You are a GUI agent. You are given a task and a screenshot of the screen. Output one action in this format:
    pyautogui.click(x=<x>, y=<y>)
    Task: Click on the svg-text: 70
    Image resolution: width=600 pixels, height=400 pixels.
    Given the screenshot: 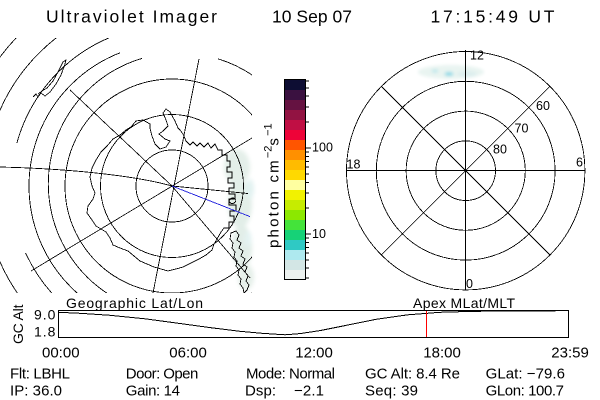 What is the action you would take?
    pyautogui.click(x=522, y=128)
    